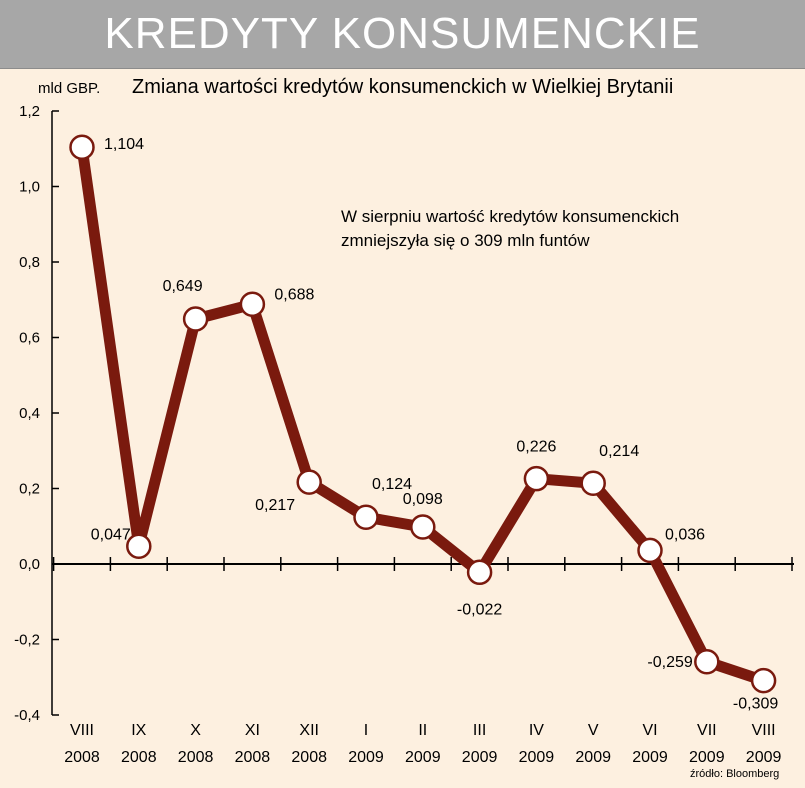 The height and width of the screenshot is (788, 805). Describe the element at coordinates (536, 730) in the screenshot. I see `x-tick-label-month: IV` at that location.